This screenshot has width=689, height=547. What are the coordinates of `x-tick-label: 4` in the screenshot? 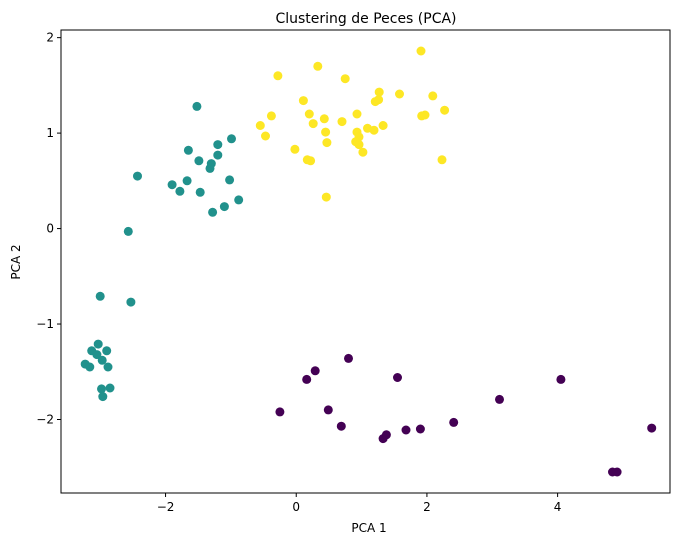 It's located at (558, 507).